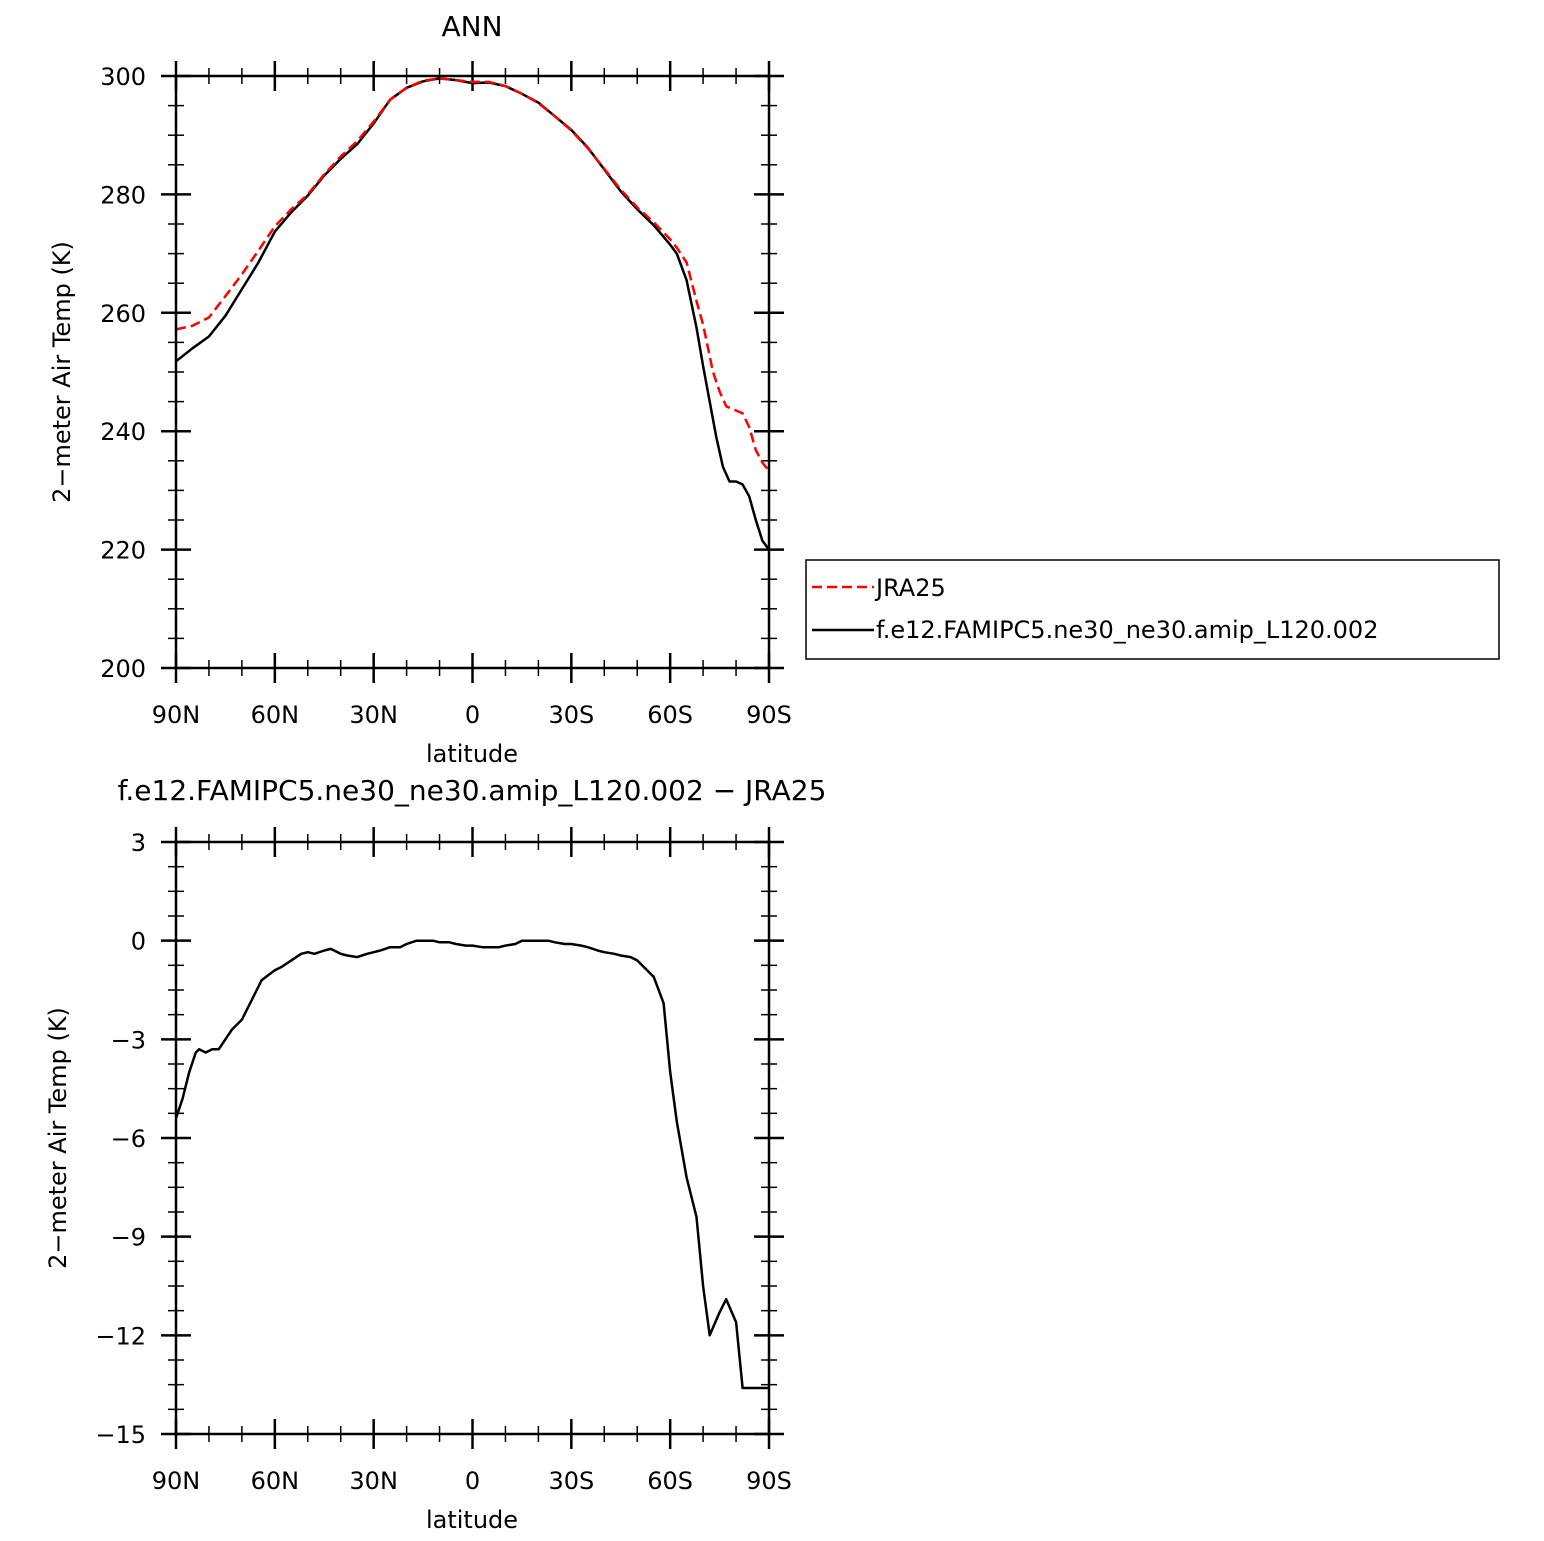 The image size is (1544, 1541). Describe the element at coordinates (138, 843) in the screenshot. I see `bottom-y-tick-label: 3` at that location.